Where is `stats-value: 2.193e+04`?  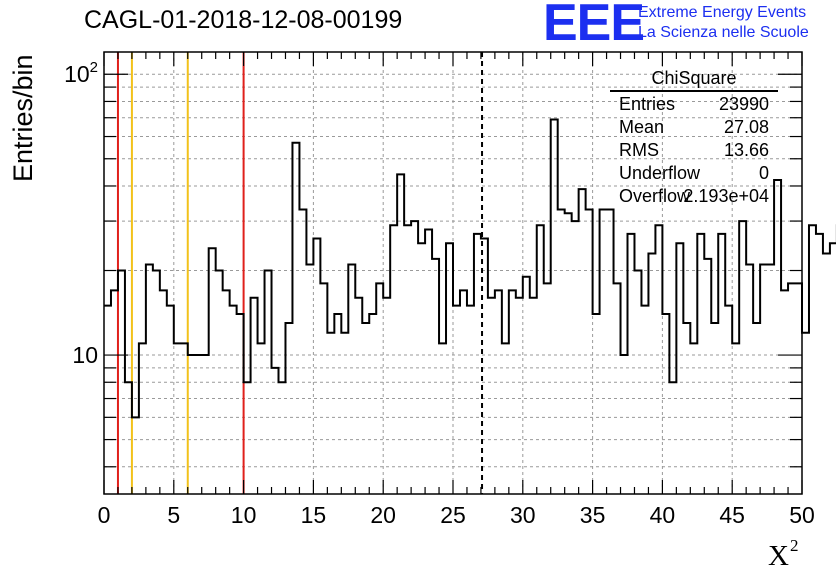
stats-value: 2.193e+04 is located at coordinates (726, 196).